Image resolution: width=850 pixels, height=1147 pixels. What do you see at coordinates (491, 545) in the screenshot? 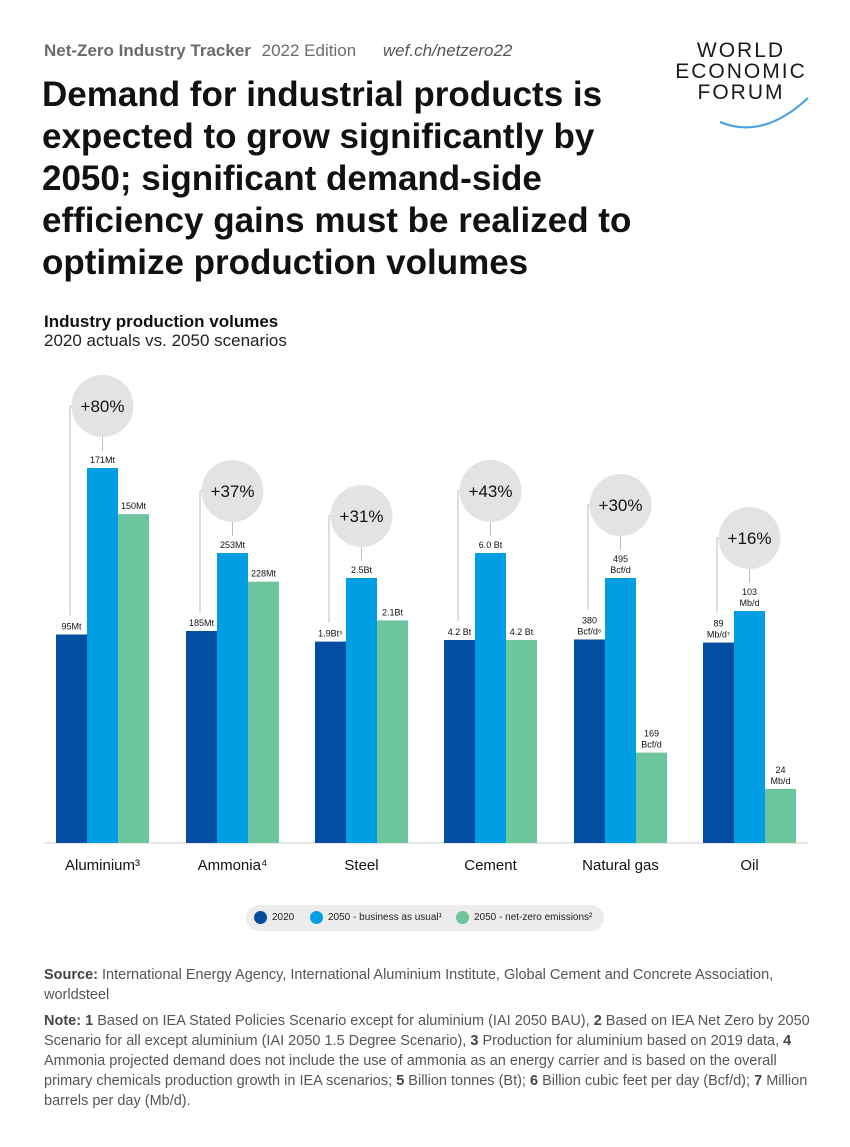
I see `data-label: 6.0 Bt` at bounding box center [491, 545].